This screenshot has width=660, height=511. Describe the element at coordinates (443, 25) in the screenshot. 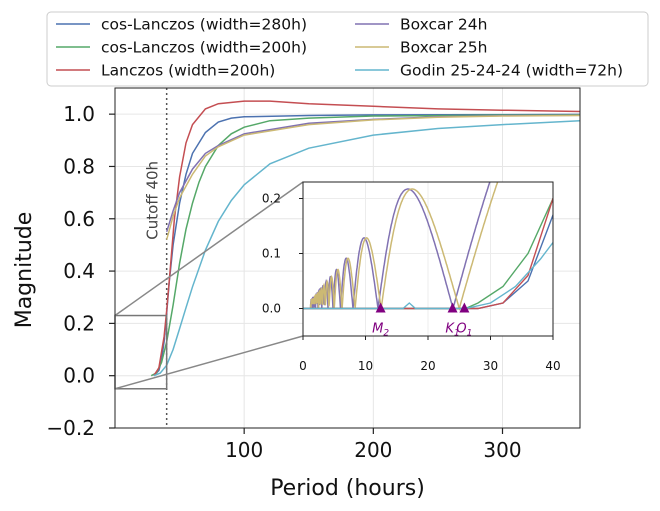

I see `legend-entry: Boxcar 24h` at that location.